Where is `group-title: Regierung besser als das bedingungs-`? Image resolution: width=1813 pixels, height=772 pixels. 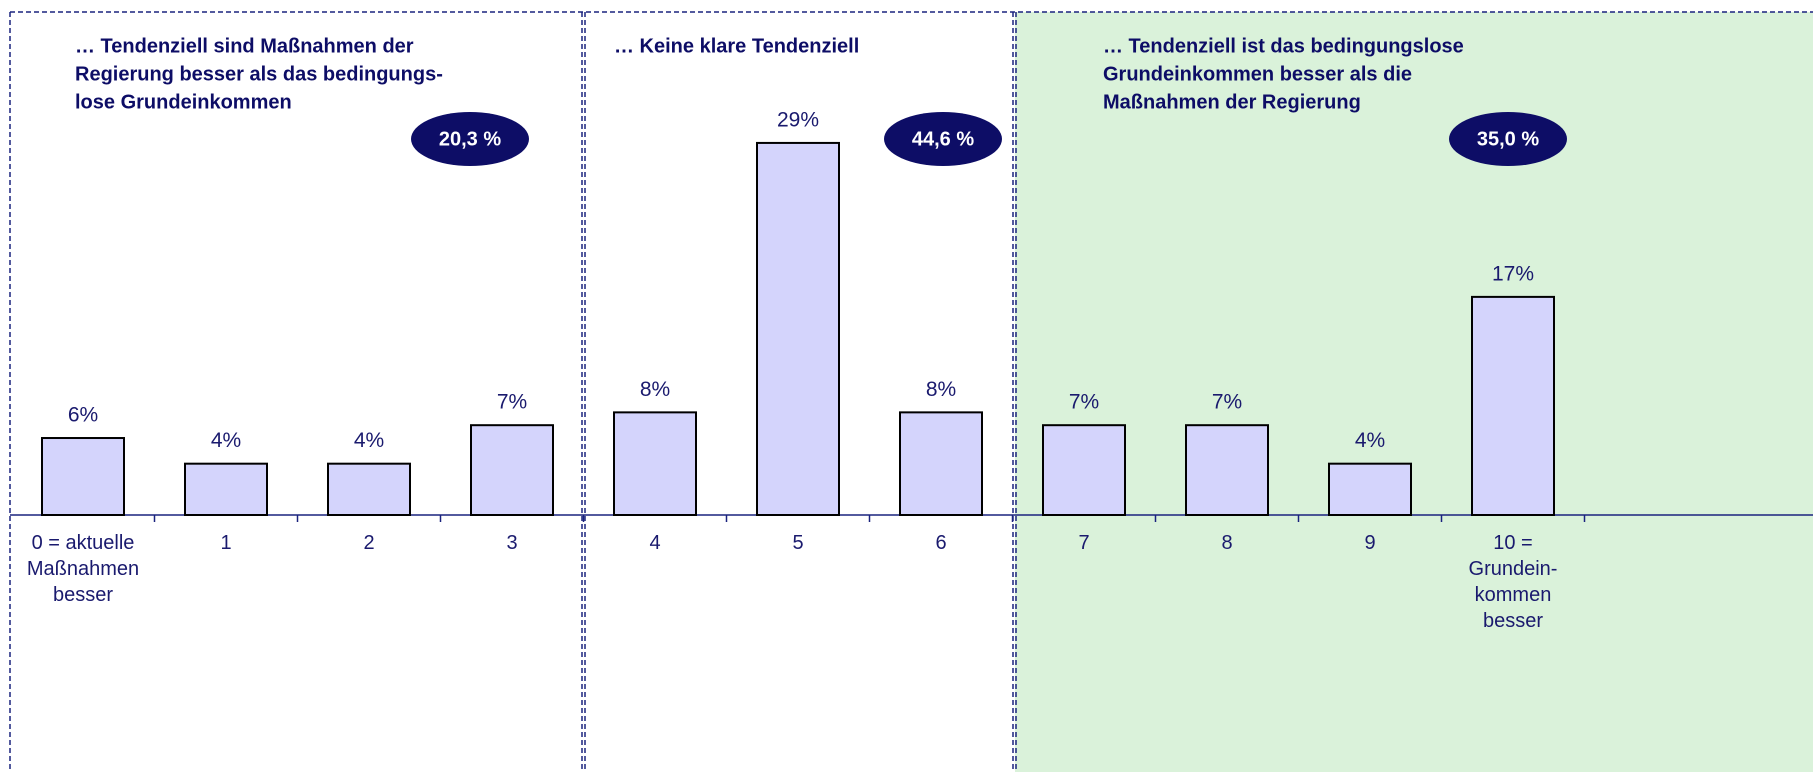 group-title: Regierung besser als das bedingungs- is located at coordinates (259, 74).